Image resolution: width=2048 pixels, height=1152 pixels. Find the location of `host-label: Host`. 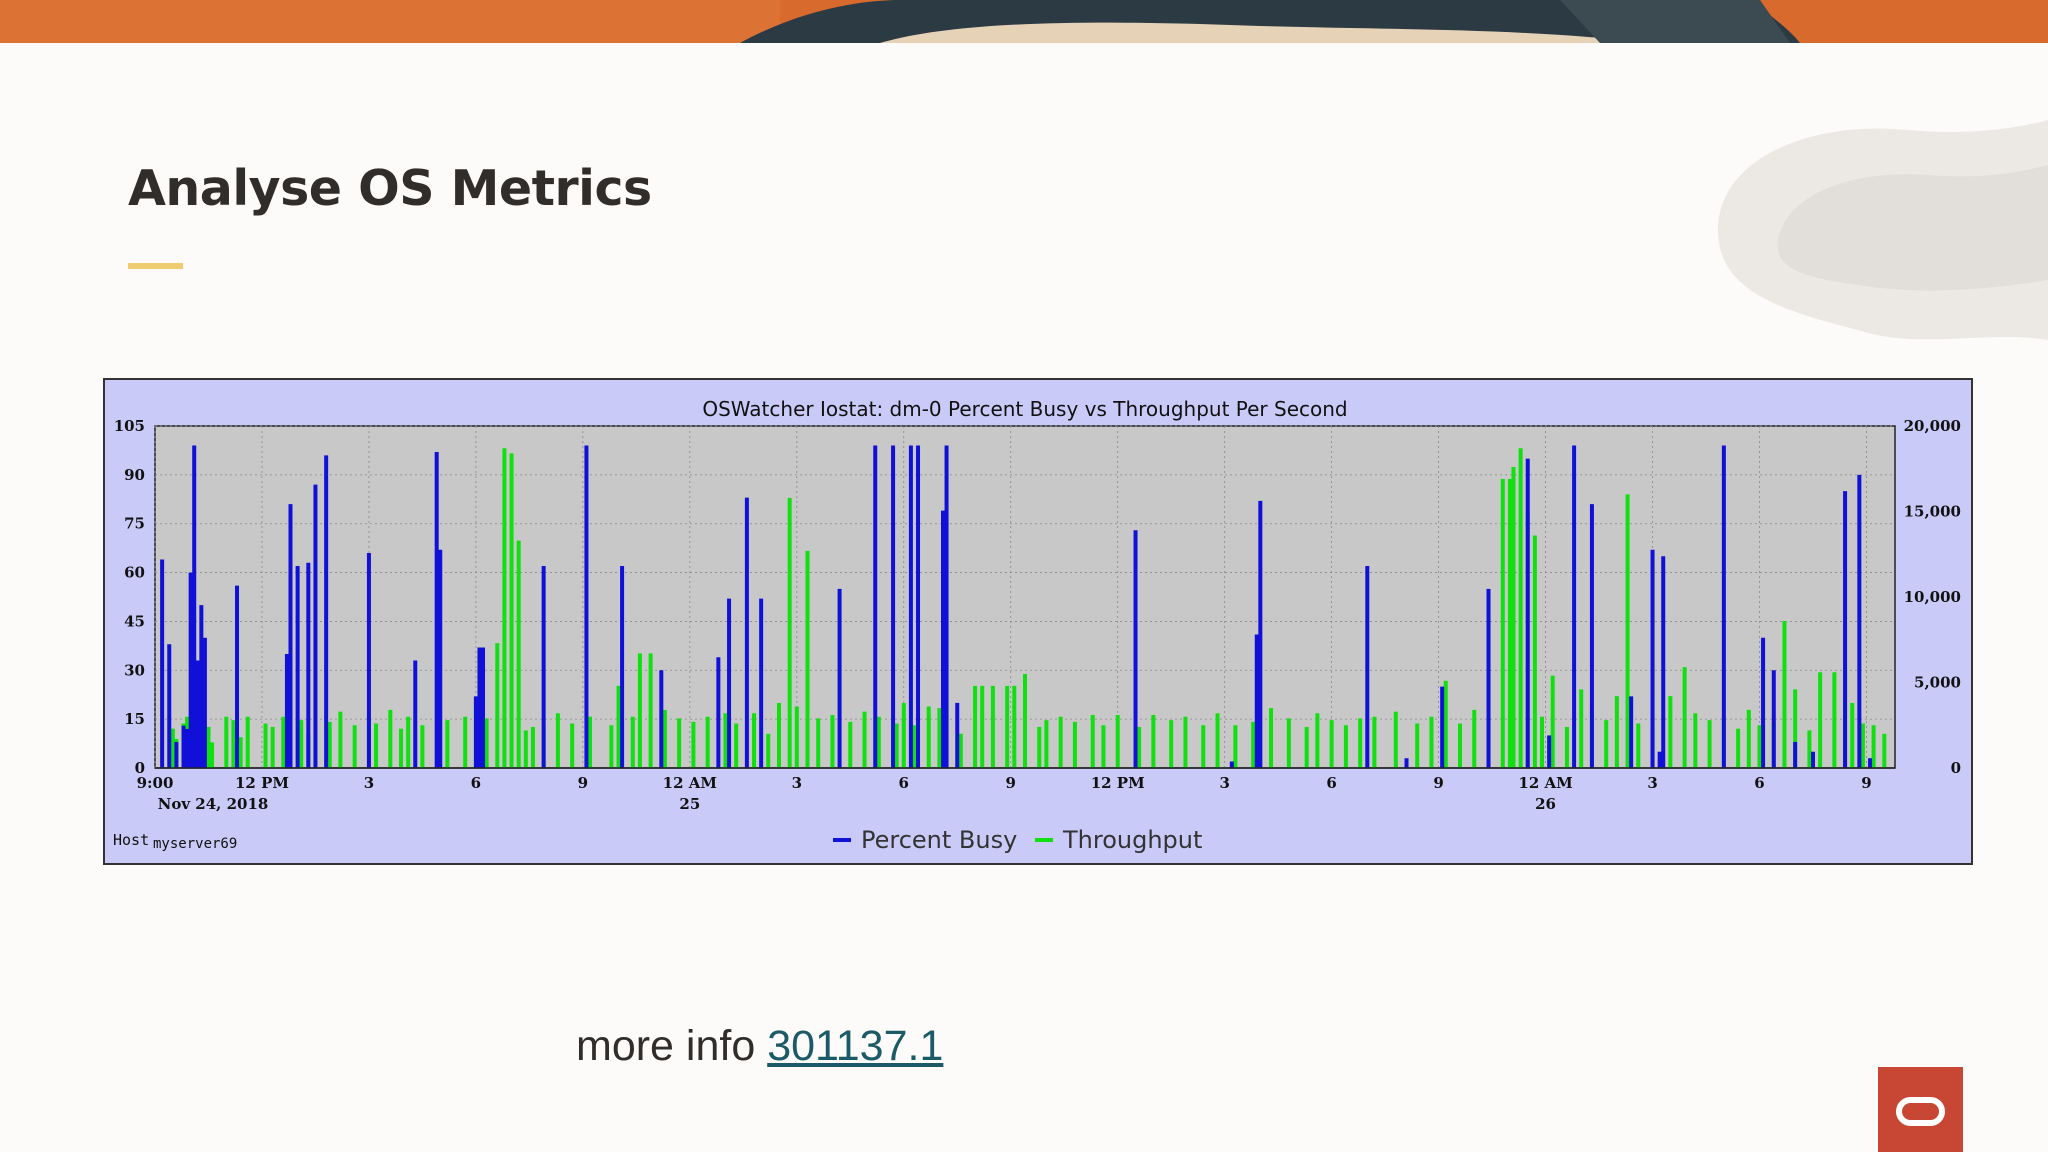

host-label: Host is located at coordinates (131, 840).